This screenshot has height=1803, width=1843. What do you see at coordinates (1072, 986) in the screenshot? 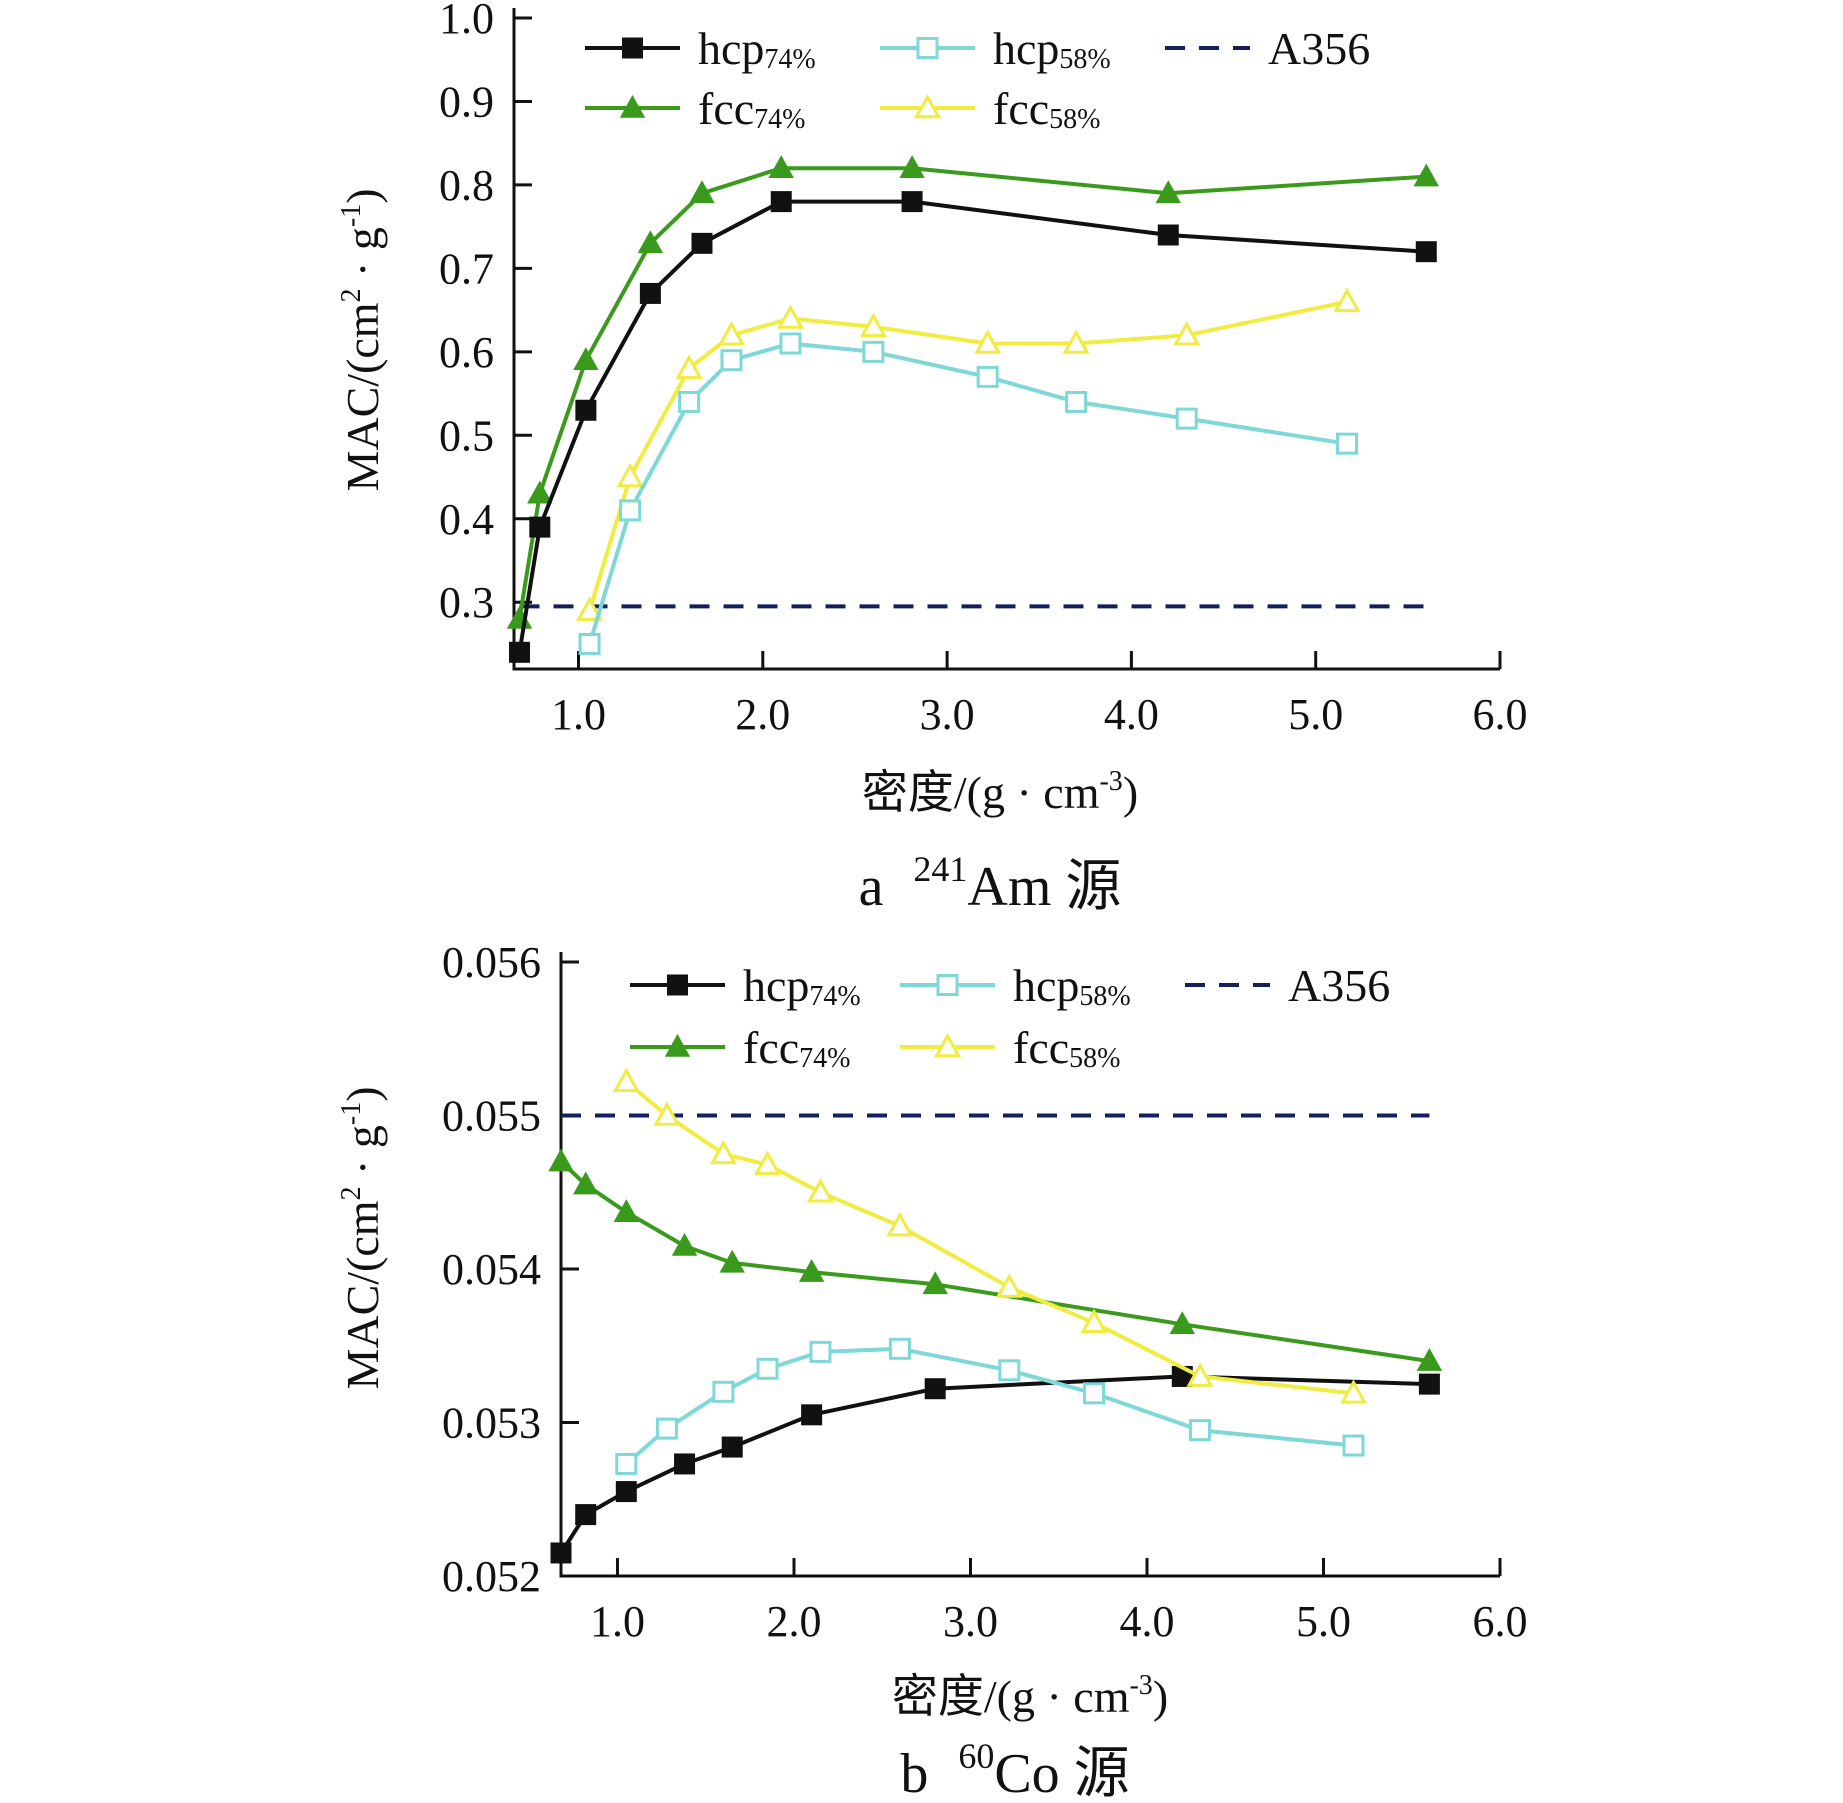
I see `panel-b-legend-hcp-58pct-label: hcp58%` at bounding box center [1072, 986].